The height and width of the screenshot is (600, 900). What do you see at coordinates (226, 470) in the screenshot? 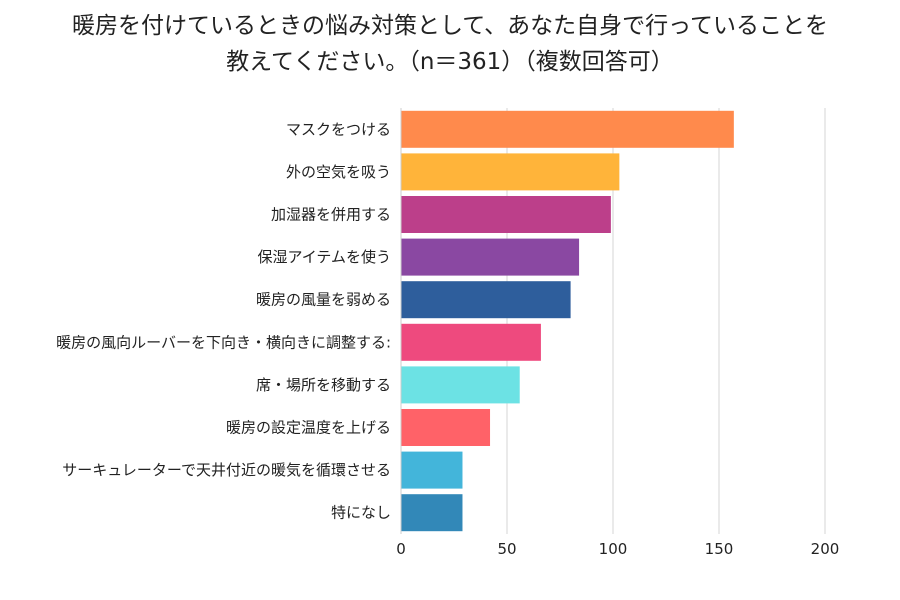
I see `category-label-8: サーキュレーターで天井付近の暖気を循環させる` at bounding box center [226, 470].